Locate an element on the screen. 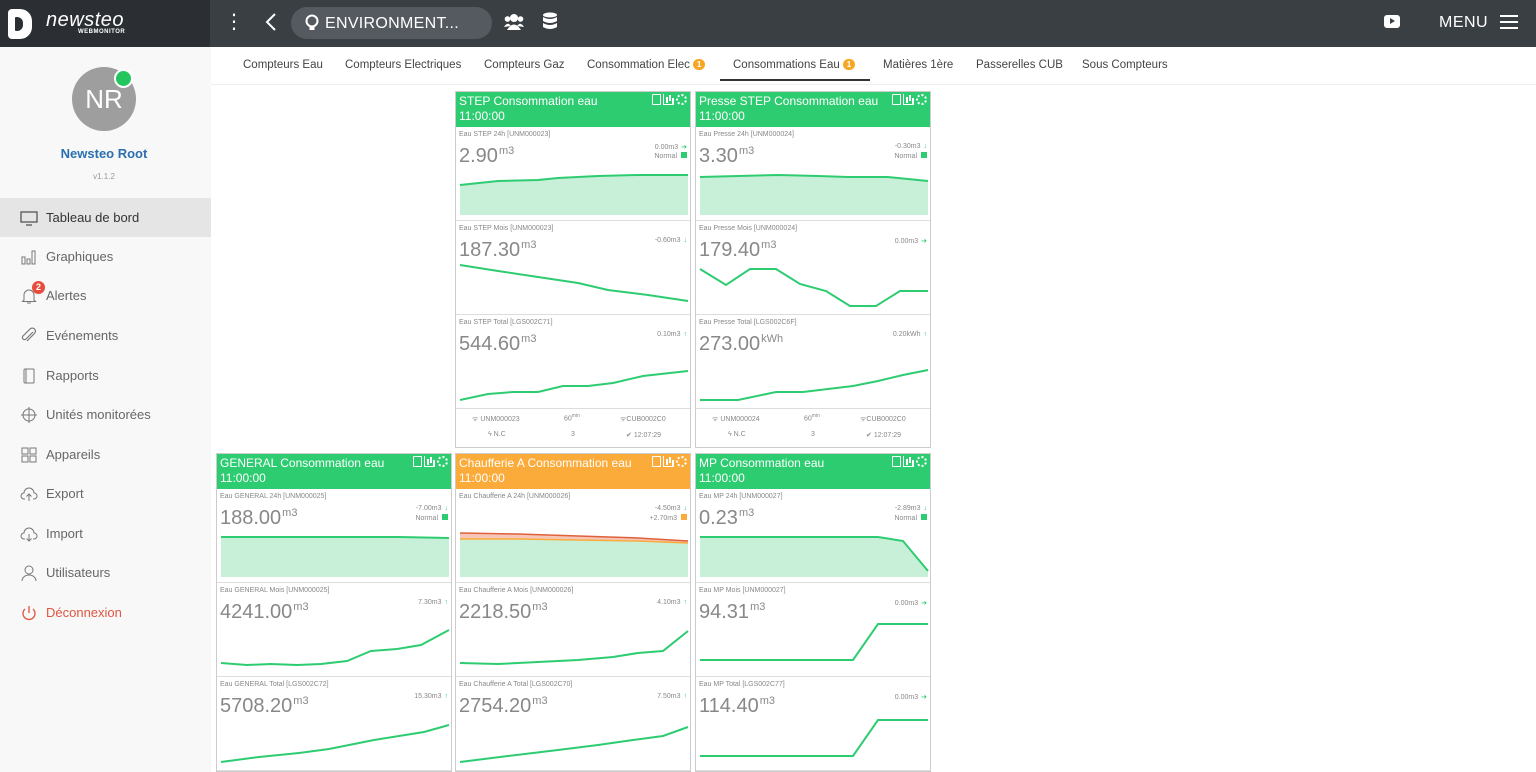 Image resolution: width=1536 pixels, height=772 pixels. sidebar-item-appareils: Appareils is located at coordinates (105, 454).